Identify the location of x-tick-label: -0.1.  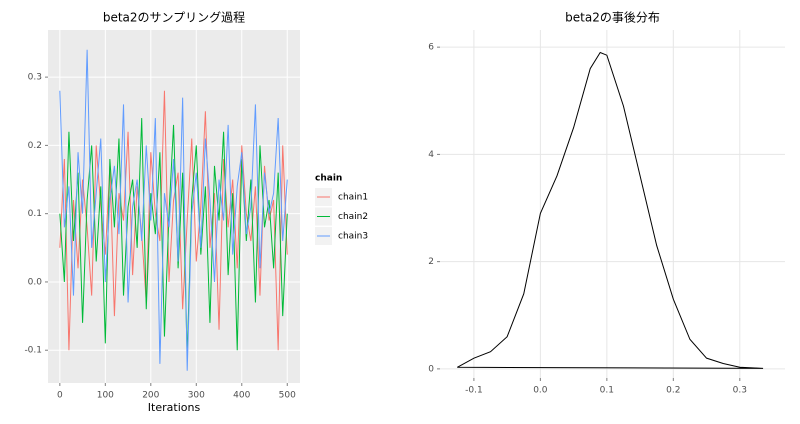
(474, 391).